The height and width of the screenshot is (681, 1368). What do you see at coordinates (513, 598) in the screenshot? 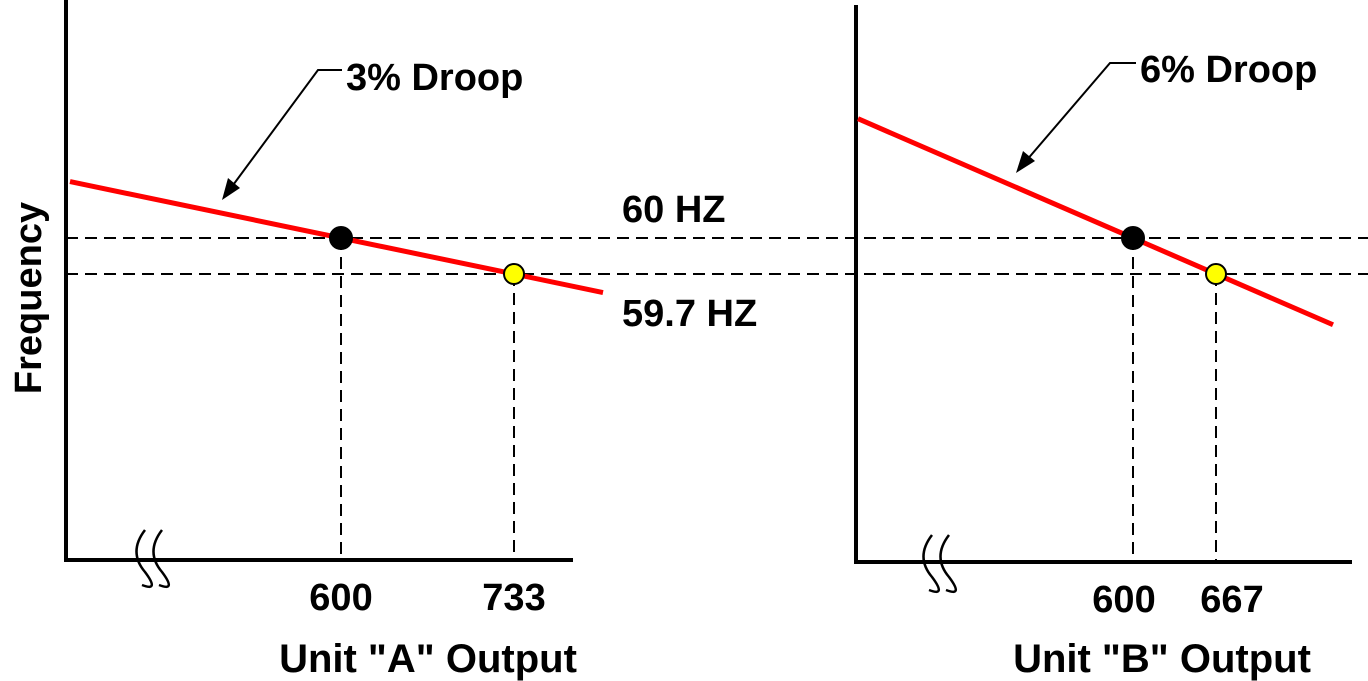
I see `x-tick-a-2: 733` at bounding box center [513, 598].